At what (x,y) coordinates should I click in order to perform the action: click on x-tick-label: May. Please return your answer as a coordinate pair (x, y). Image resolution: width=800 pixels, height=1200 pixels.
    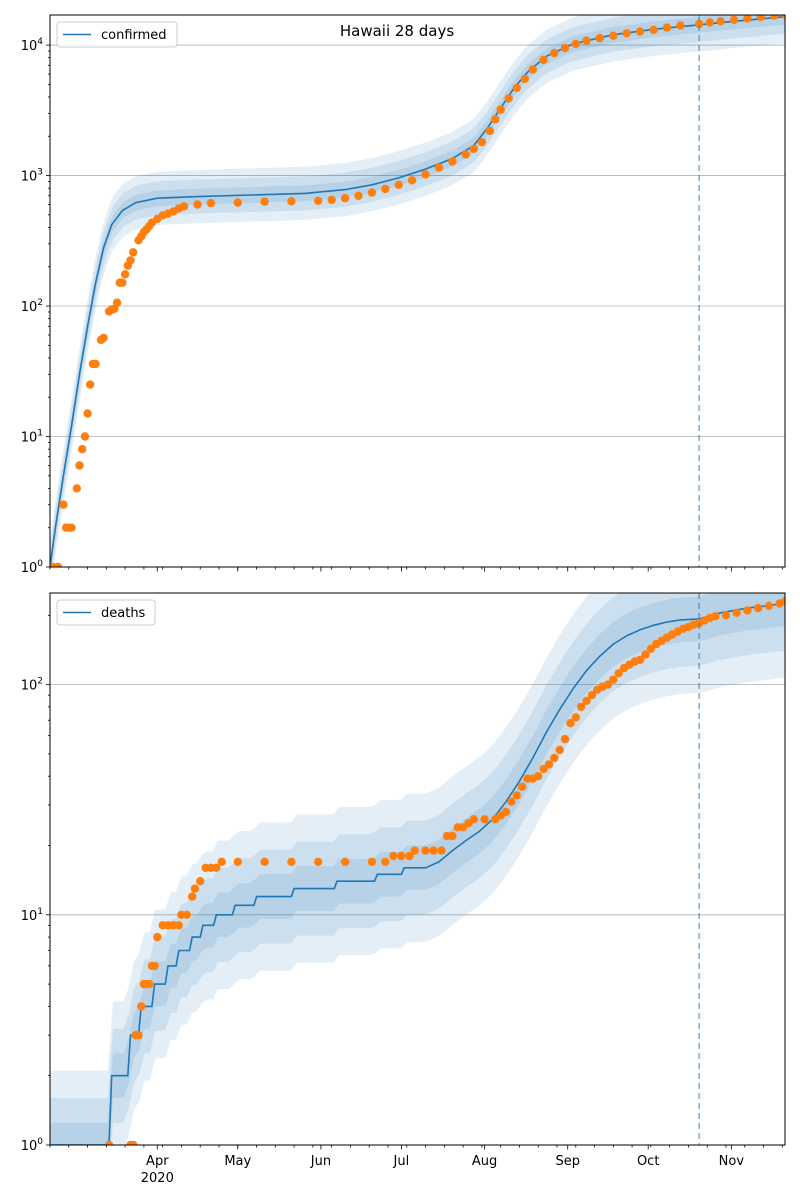
    Looking at the image, I should click on (237, 1161).